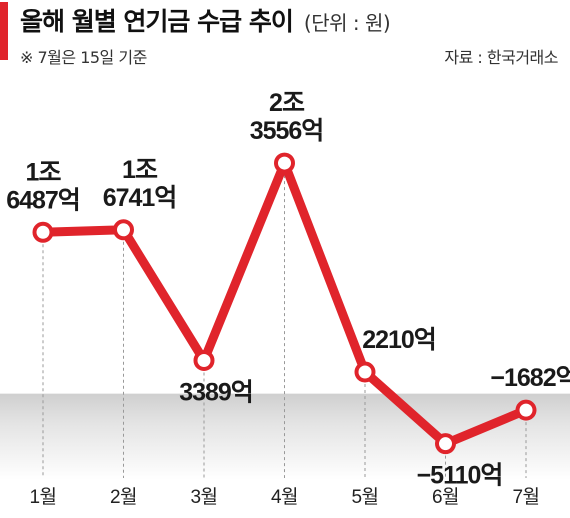 The width and height of the screenshot is (570, 518). I want to click on x-tick-label: 6월, so click(445, 497).